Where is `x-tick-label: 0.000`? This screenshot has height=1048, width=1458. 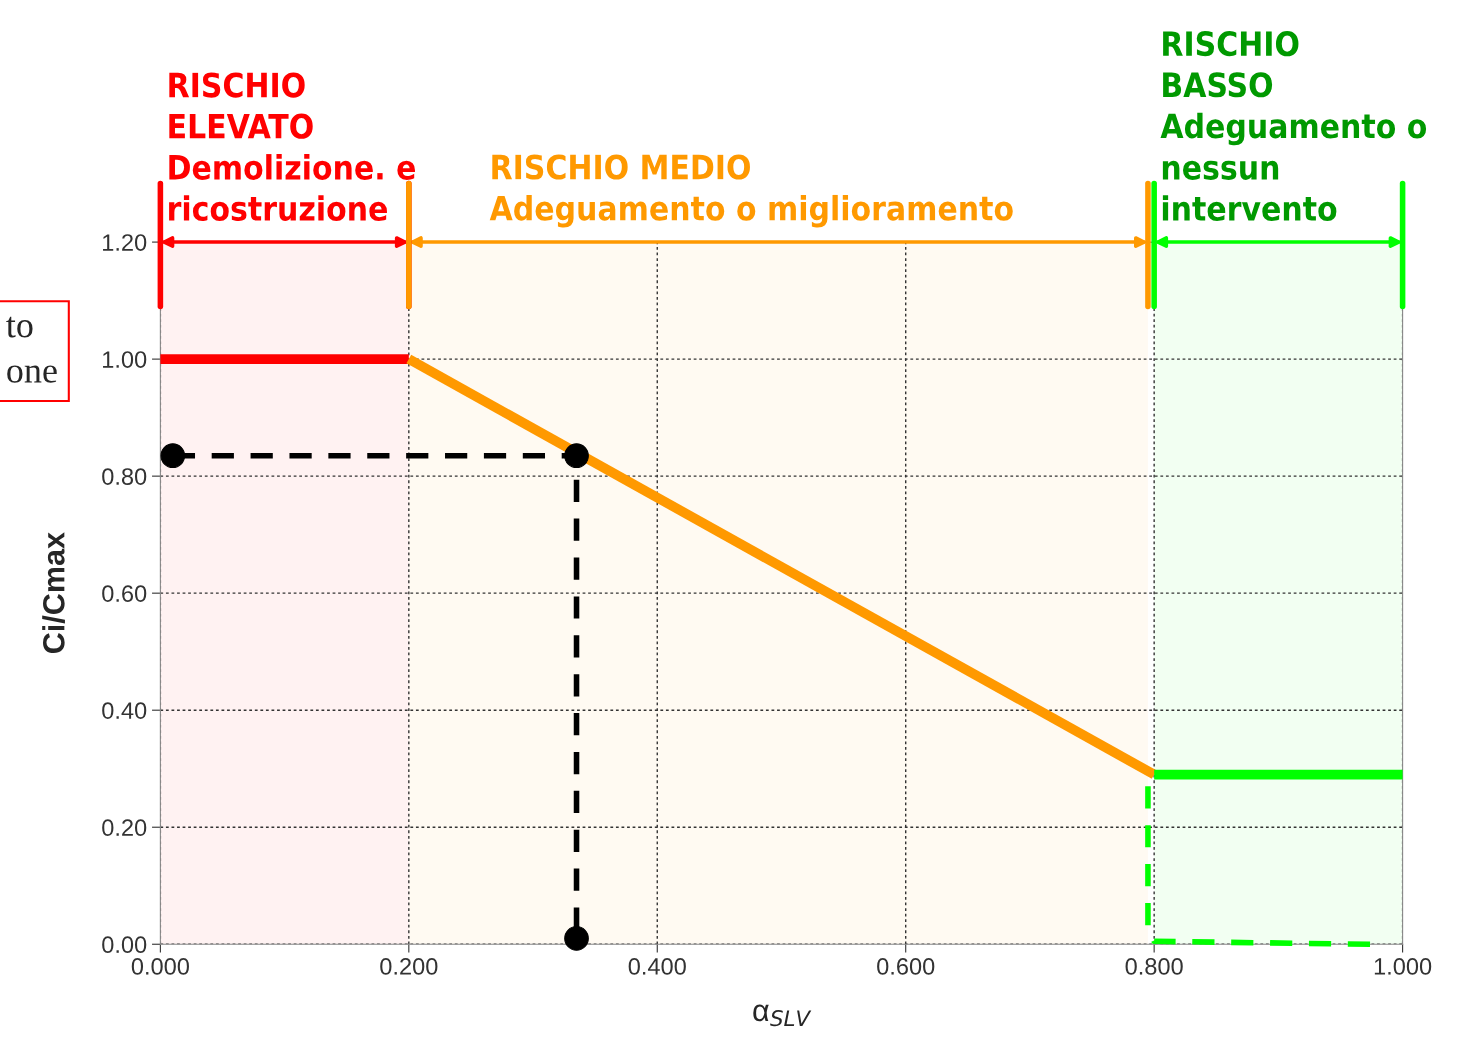
x-tick-label: 0.000 is located at coordinates (160, 966).